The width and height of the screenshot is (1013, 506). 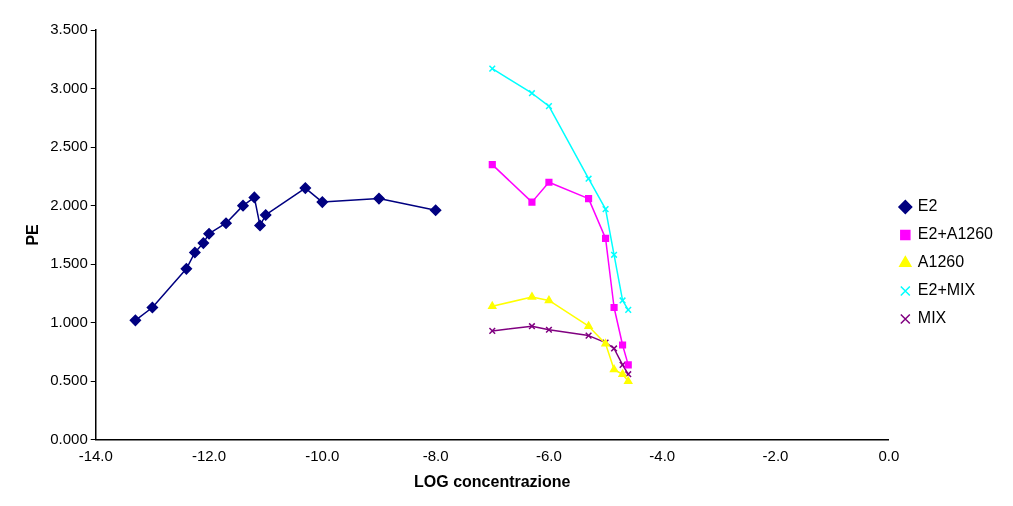 What do you see at coordinates (69, 204) in the screenshot?
I see `y-tick-label: 2.000` at bounding box center [69, 204].